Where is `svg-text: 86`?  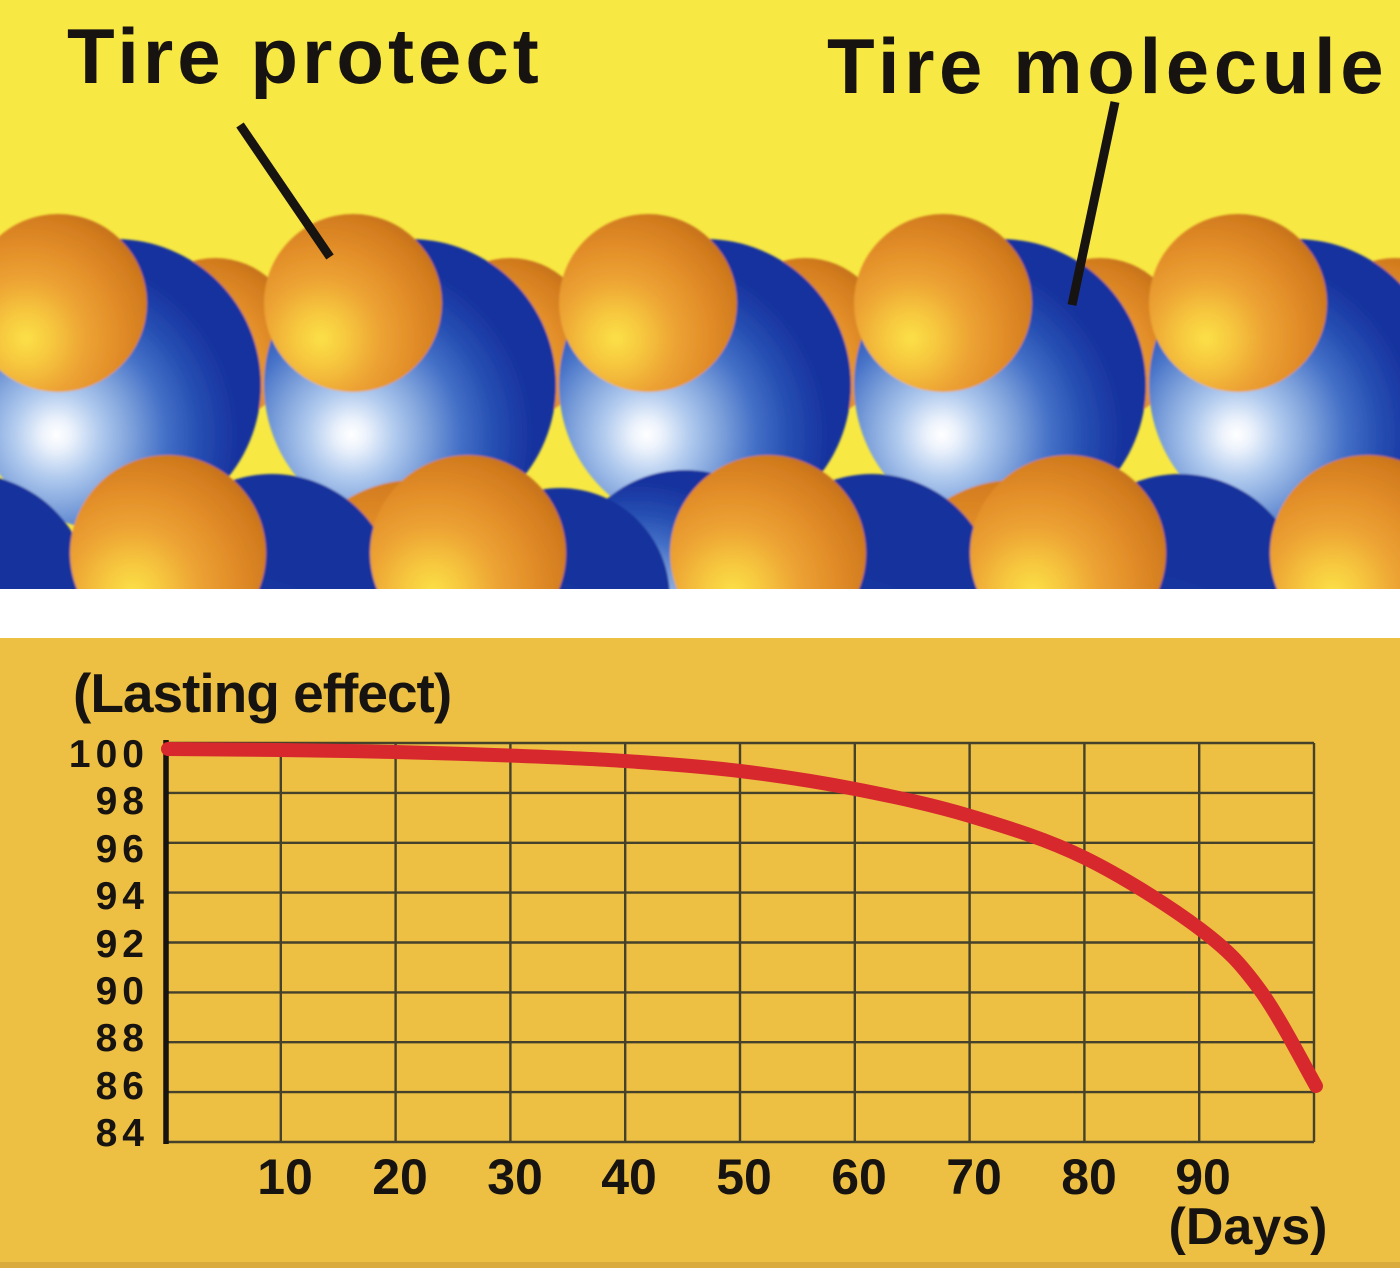 svg-text: 86 is located at coordinates (122, 1086).